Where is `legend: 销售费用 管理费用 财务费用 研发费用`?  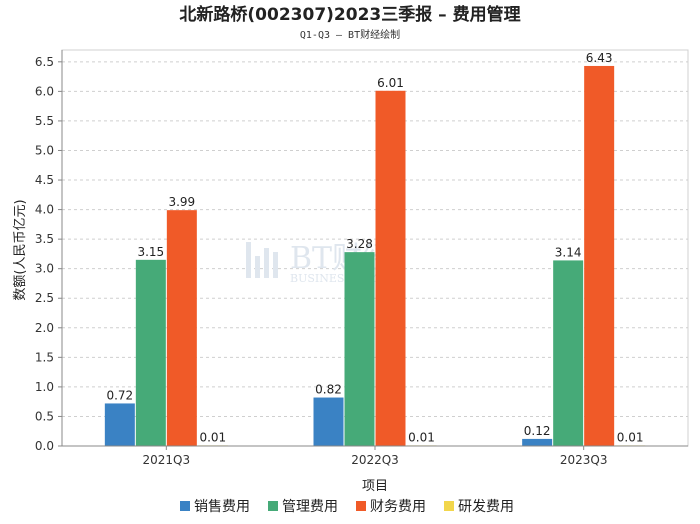 legend: 销售费用 管理费用 财务费用 研发费用 is located at coordinates (347, 507).